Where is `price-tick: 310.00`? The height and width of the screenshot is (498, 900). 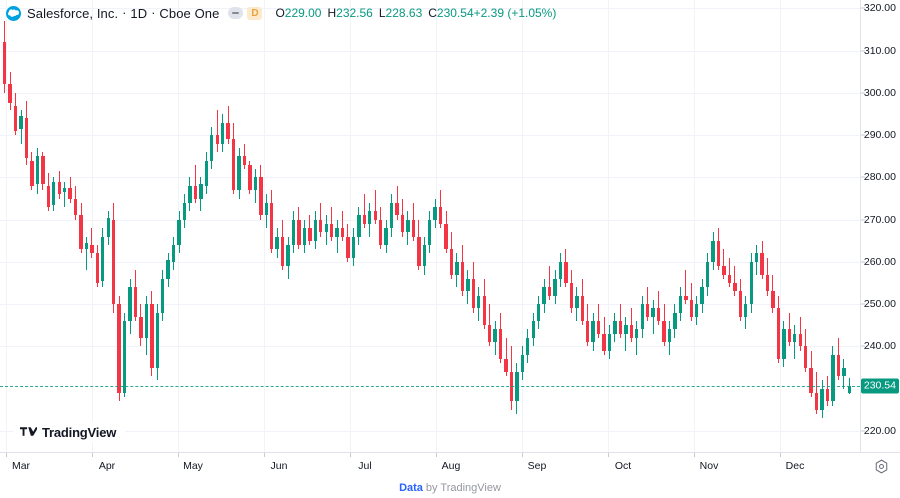 price-tick: 310.00 is located at coordinates (879, 50).